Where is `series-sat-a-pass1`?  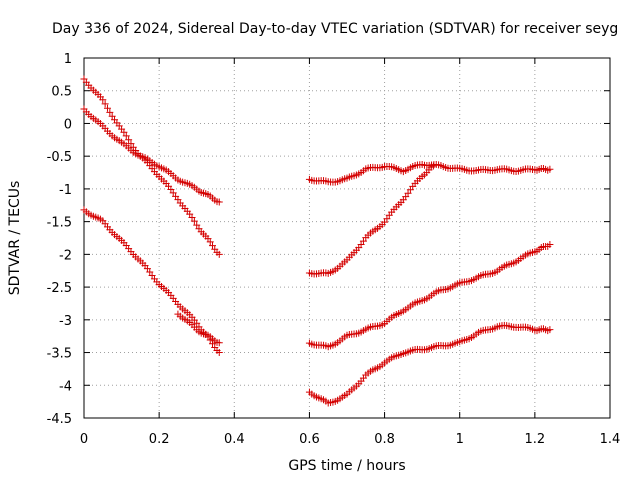 series-sat-a-pass1 is located at coordinates (151, 166).